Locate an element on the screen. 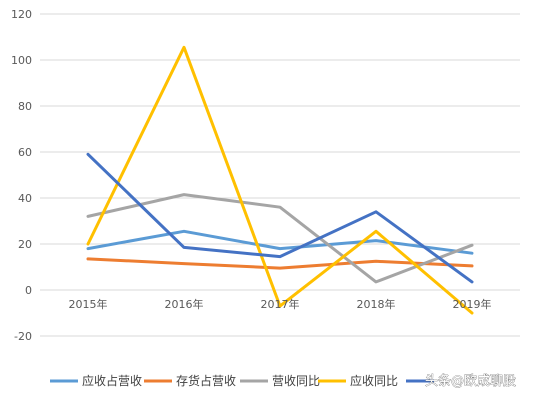 This screenshot has height=401, width=535. x-tick-label: 2015年 is located at coordinates (88, 304).